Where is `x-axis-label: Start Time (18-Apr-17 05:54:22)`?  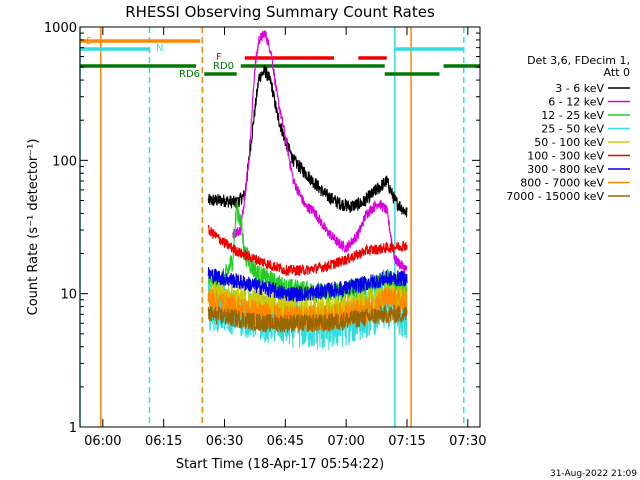
x-axis-label: Start Time (18-Apr-17 05:54:22) is located at coordinates (280, 464).